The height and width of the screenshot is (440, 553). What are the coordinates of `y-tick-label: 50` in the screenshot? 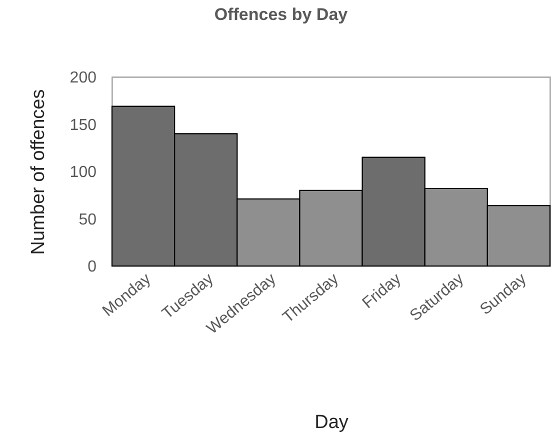 It's located at (87, 219).